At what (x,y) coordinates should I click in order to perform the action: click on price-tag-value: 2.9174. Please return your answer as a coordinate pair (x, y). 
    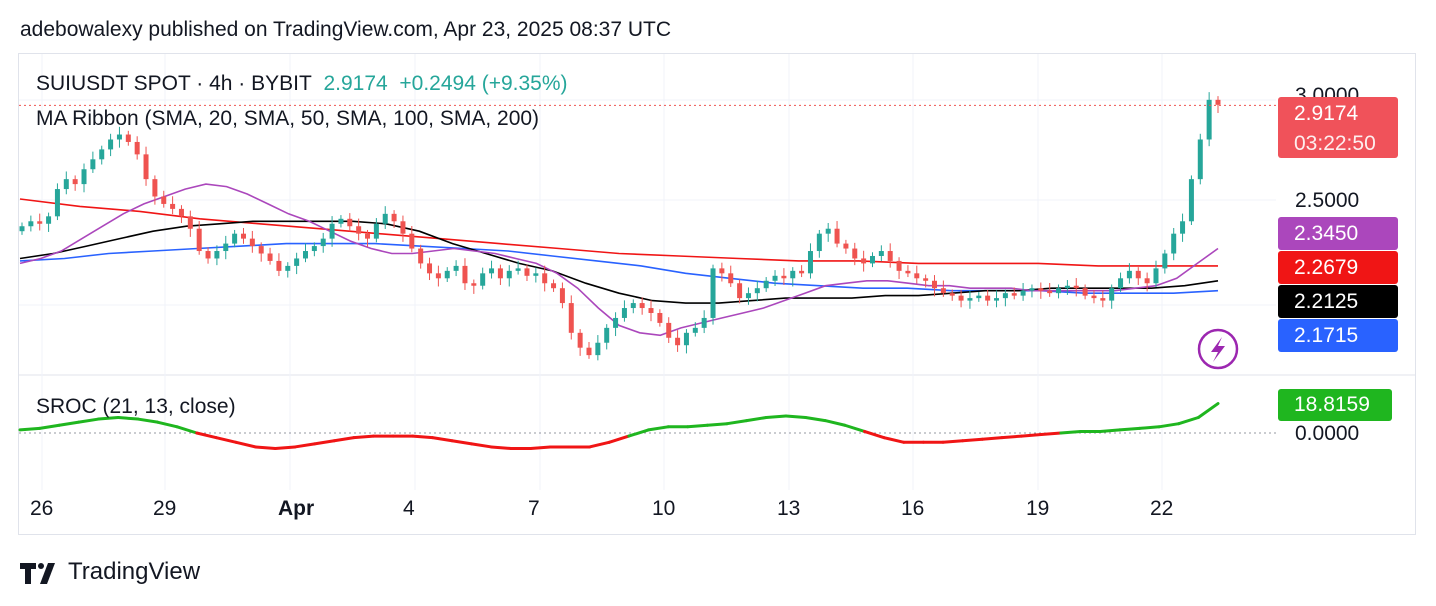
    Looking at the image, I should click on (1326, 113).